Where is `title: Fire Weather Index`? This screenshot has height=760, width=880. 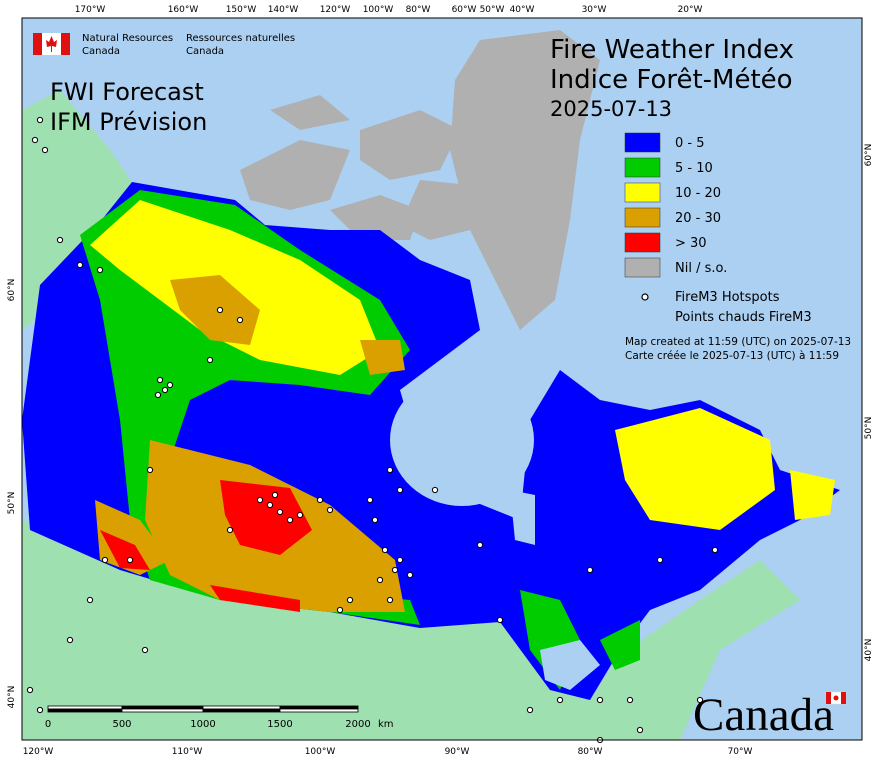
title: Fire Weather Index is located at coordinates (672, 50).